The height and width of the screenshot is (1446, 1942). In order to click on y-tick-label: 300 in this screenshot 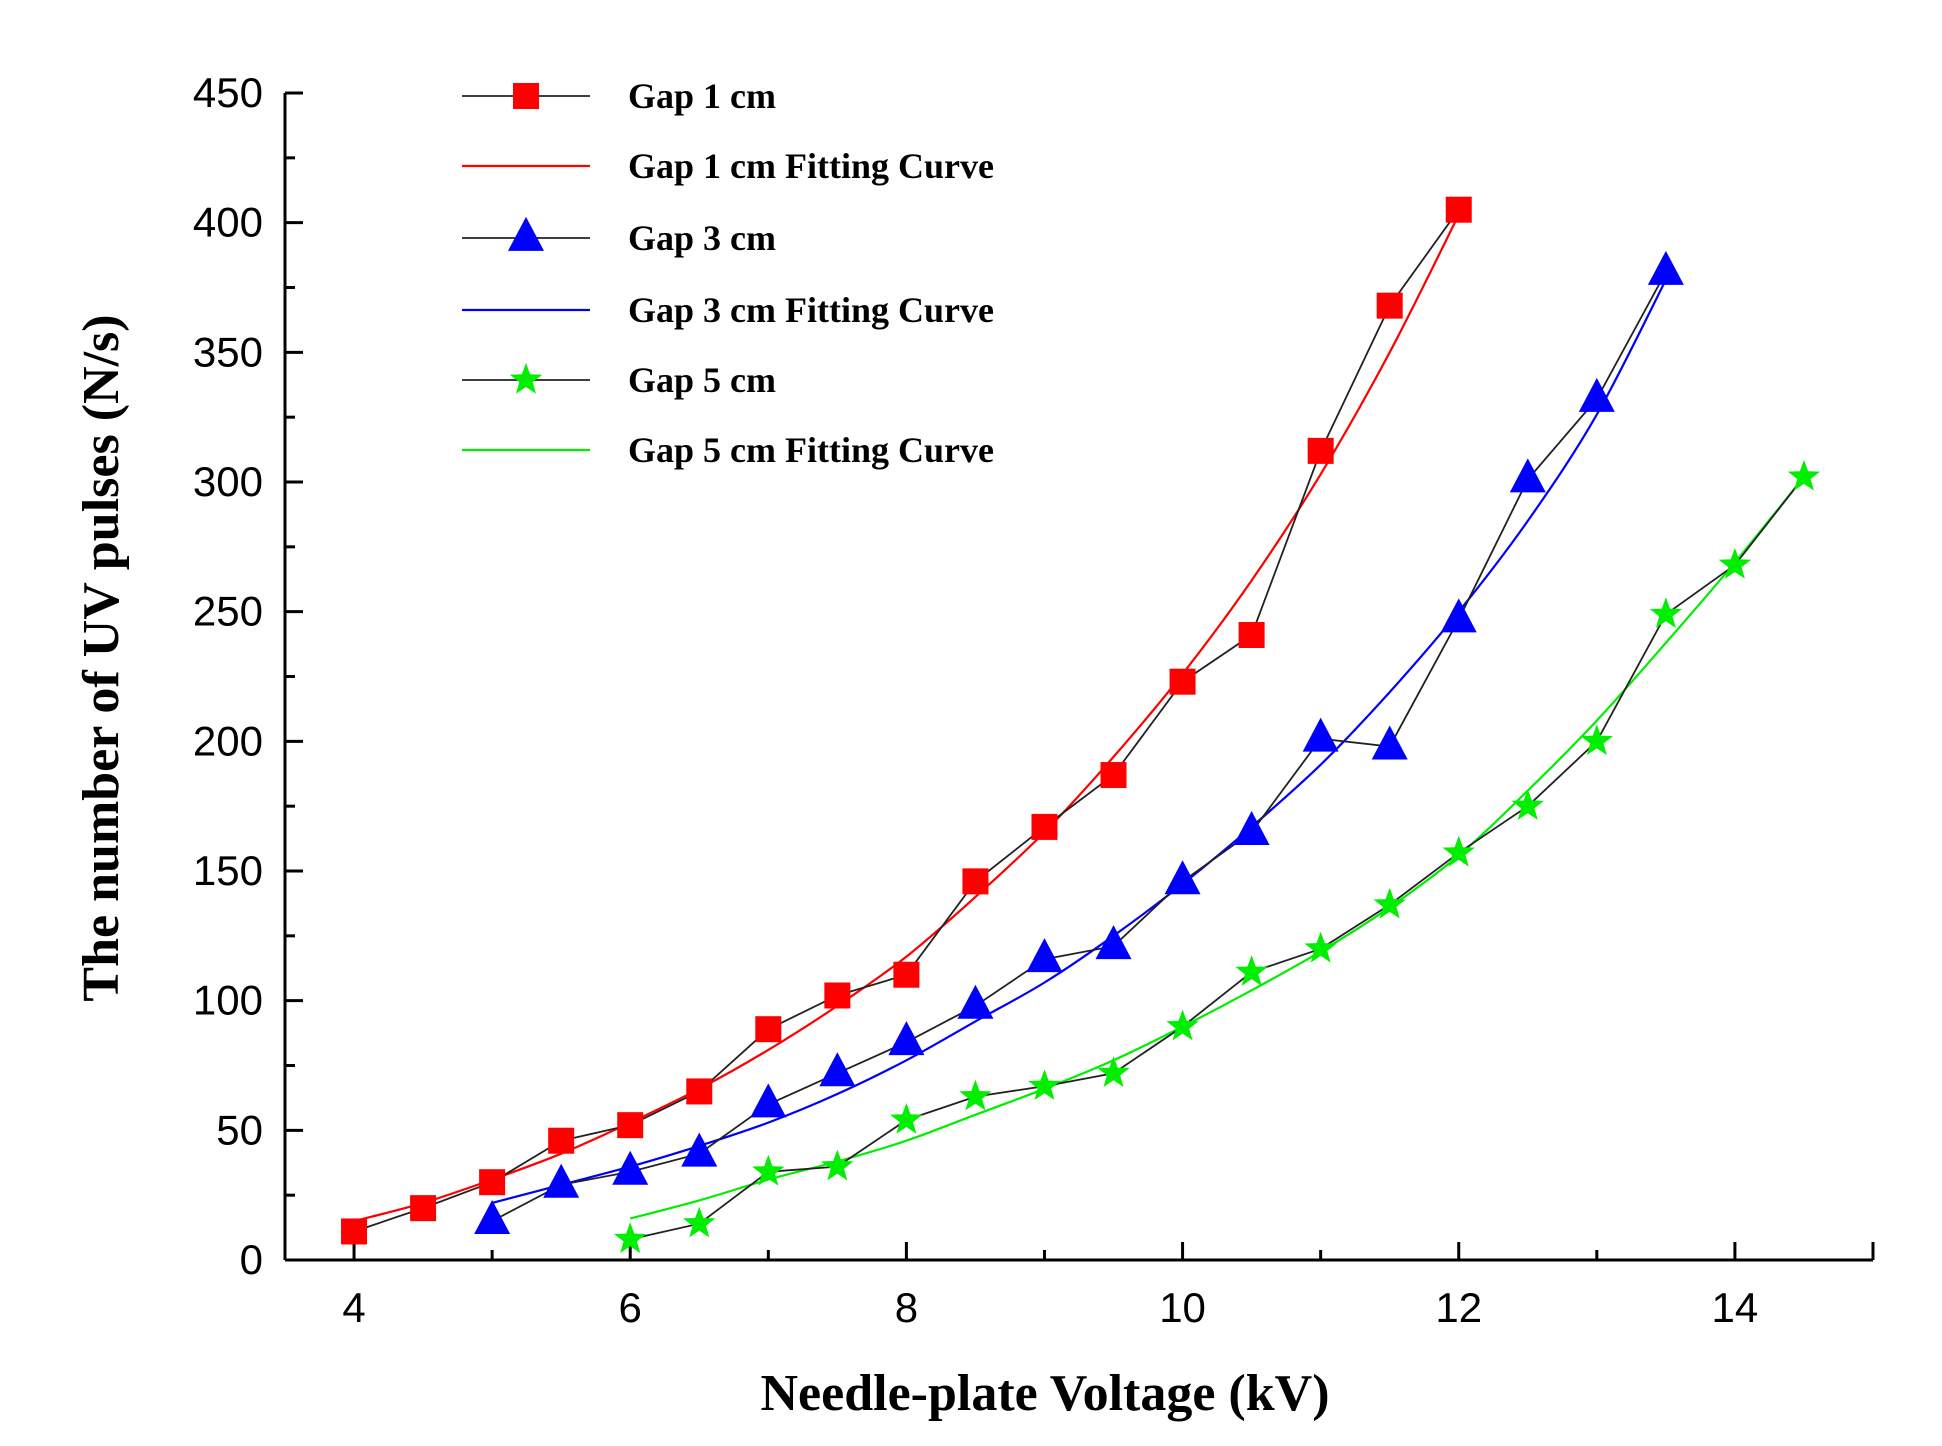, I will do `click(228, 481)`.